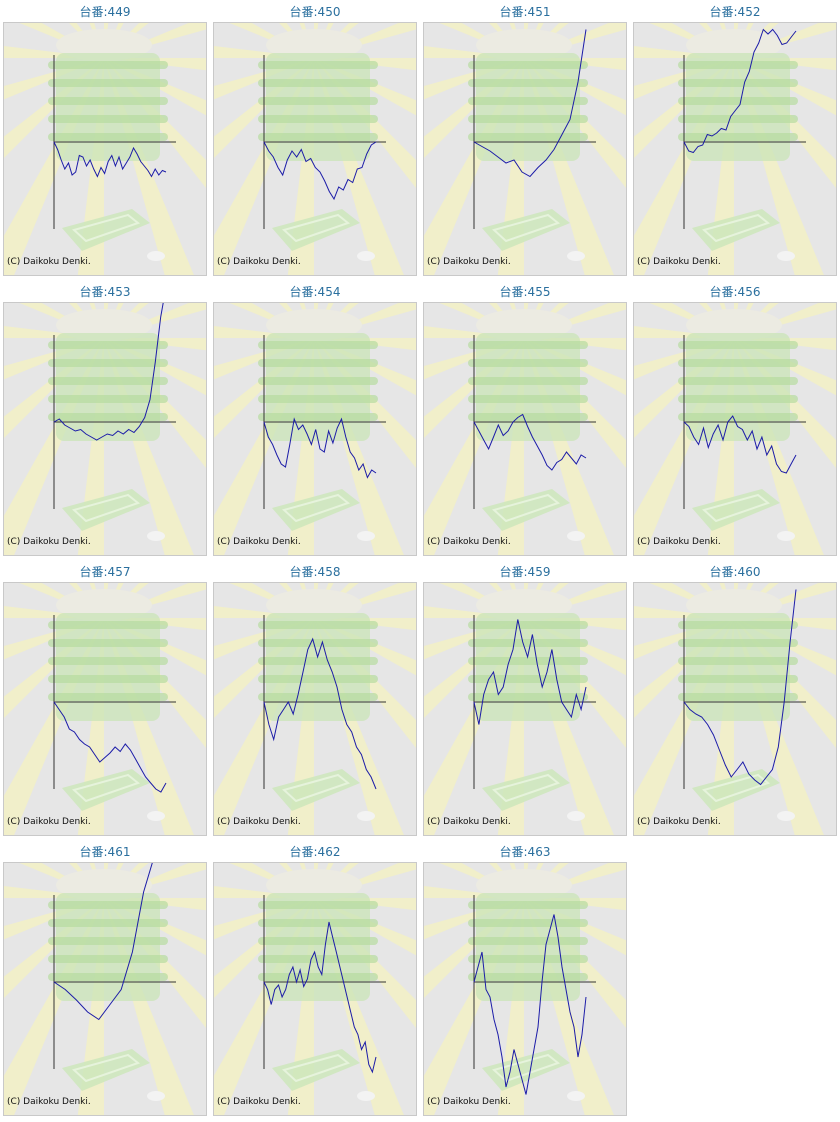 The height and width of the screenshot is (1122, 840). Describe the element at coordinates (105, 572) in the screenshot. I see `chart-title: 台番:457` at that location.